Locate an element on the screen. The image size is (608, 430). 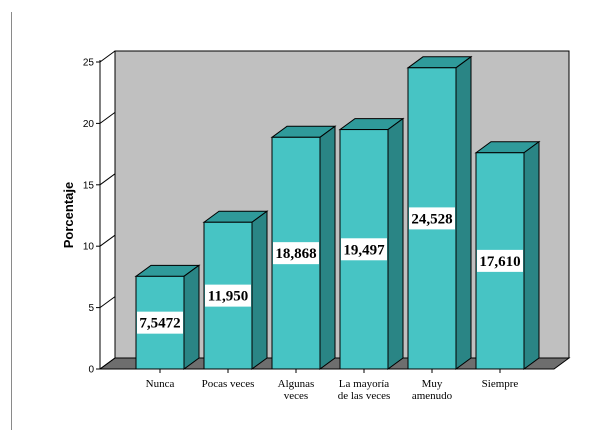
data-label: 7,5472 is located at coordinates (159, 324).